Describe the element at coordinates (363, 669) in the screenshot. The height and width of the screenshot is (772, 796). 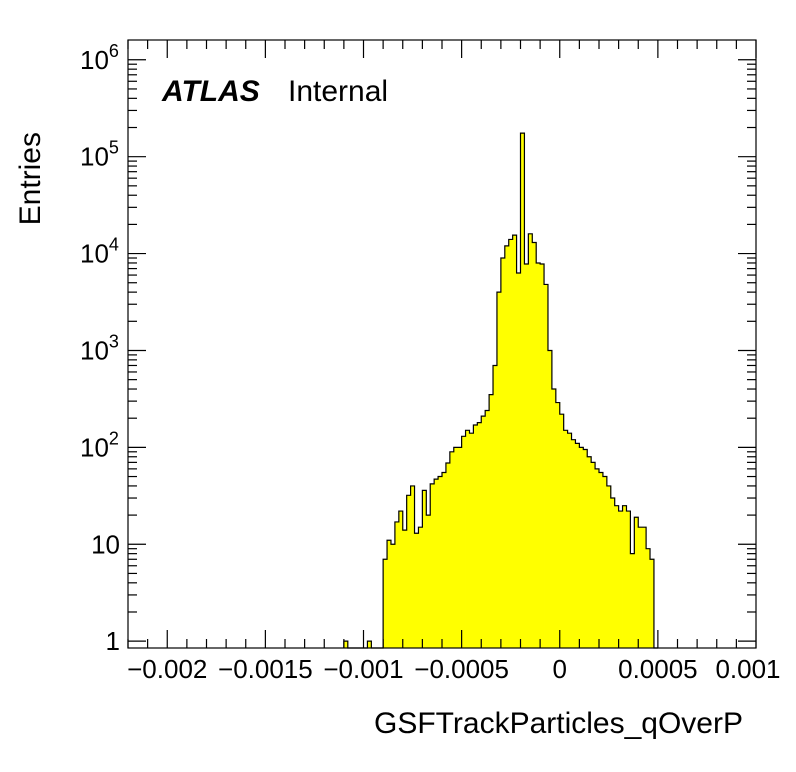
I see `x-tick-label: −0.001` at that location.